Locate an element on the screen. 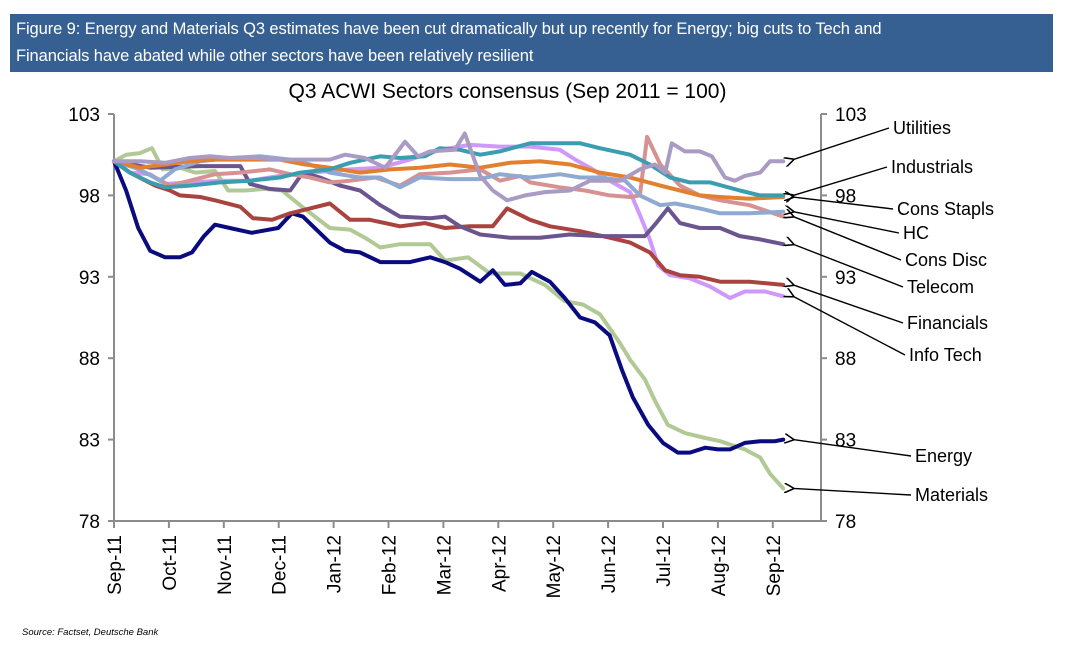 The height and width of the screenshot is (655, 1084). y-tick-label-left: 103 is located at coordinates (84, 115).